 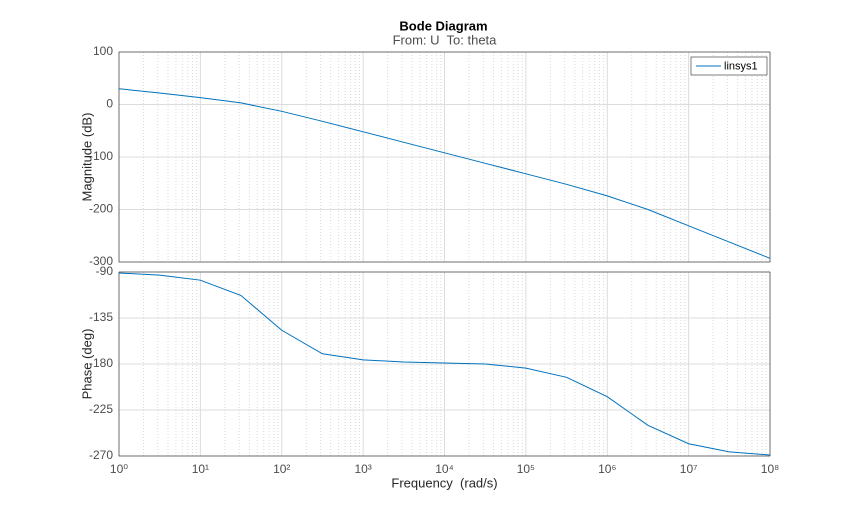 I want to click on y-axis-label: Magnitude (dB), so click(x=86, y=157).